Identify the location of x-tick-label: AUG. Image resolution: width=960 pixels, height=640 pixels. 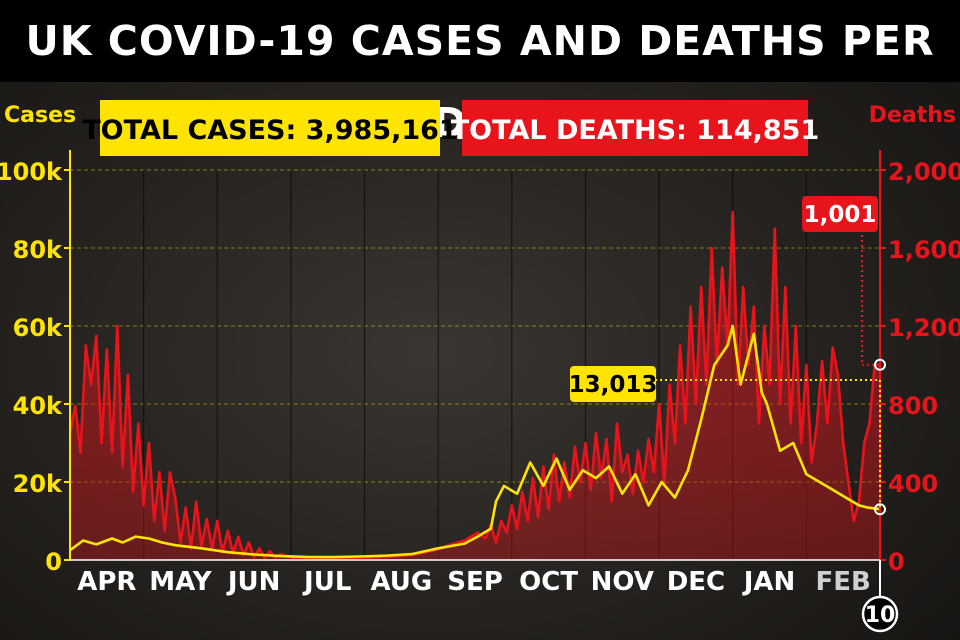
(401, 582).